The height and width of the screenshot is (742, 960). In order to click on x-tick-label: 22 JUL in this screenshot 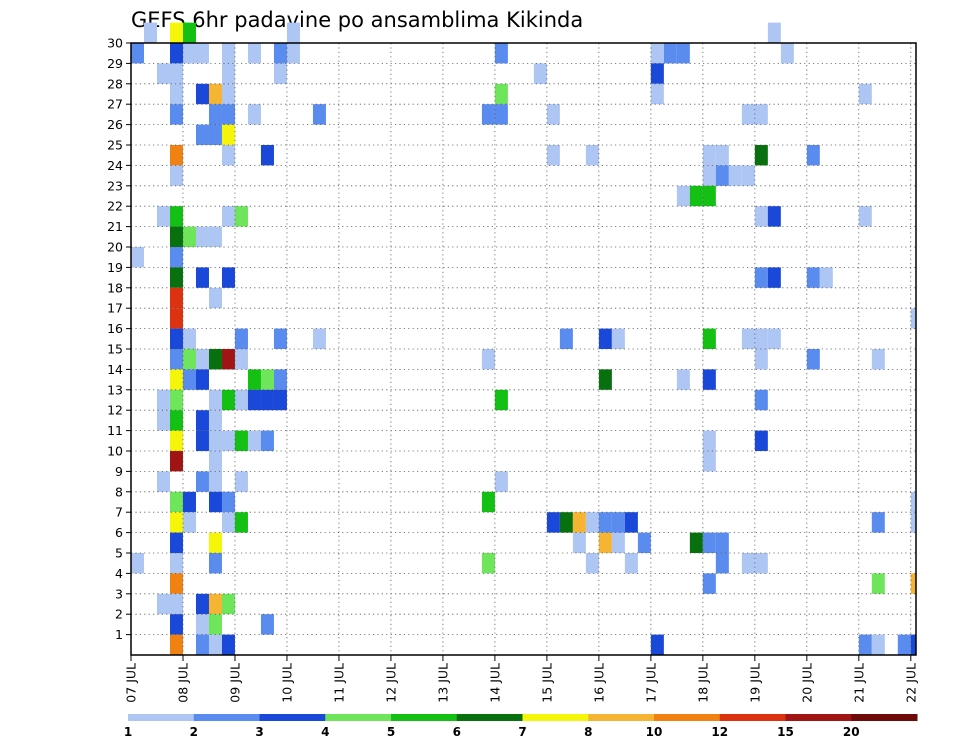, I will do `click(910, 683)`.